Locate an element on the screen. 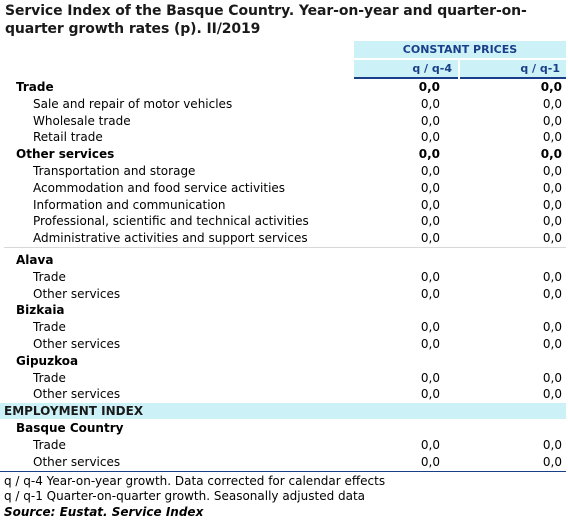 The height and width of the screenshot is (524, 568). constant-prices-header: CONSTANT PRICES is located at coordinates (460, 49).